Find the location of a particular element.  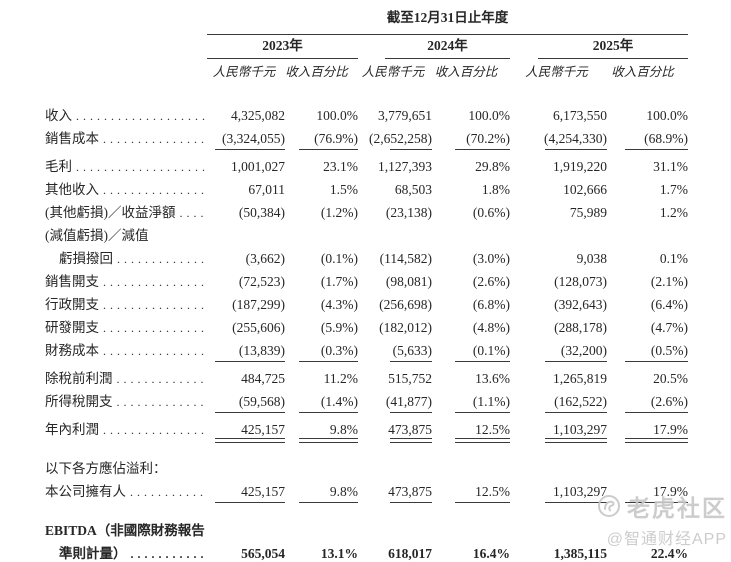

cell-amount: (128,073) is located at coordinates (580, 281).